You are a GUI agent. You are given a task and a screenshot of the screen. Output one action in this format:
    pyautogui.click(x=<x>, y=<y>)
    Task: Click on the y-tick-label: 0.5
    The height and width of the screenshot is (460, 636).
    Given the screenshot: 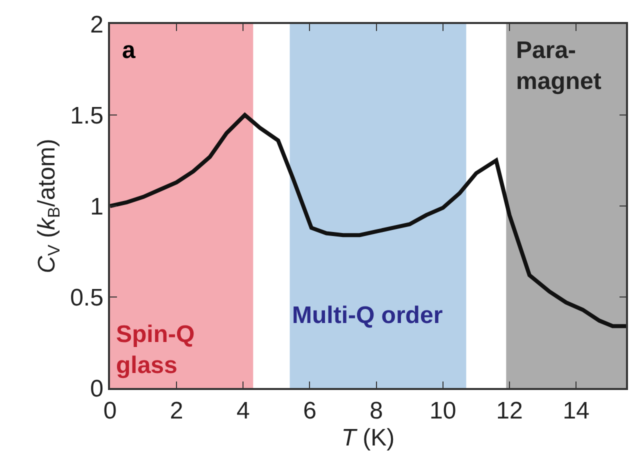 What is the action you would take?
    pyautogui.click(x=87, y=298)
    